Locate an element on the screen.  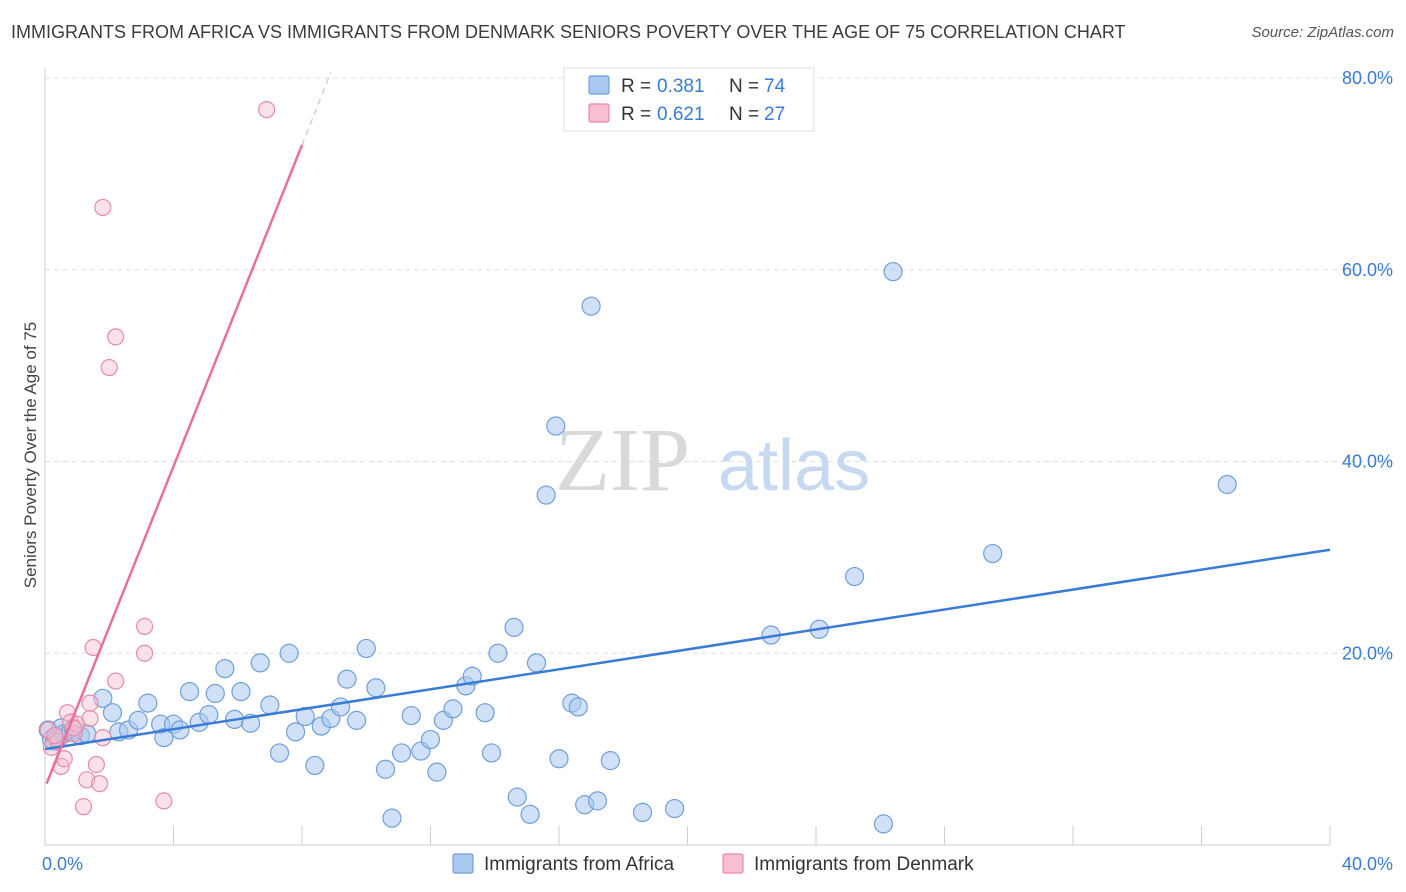
legend-label-denmark: Immigrants from Denmark is located at coordinates (864, 864).